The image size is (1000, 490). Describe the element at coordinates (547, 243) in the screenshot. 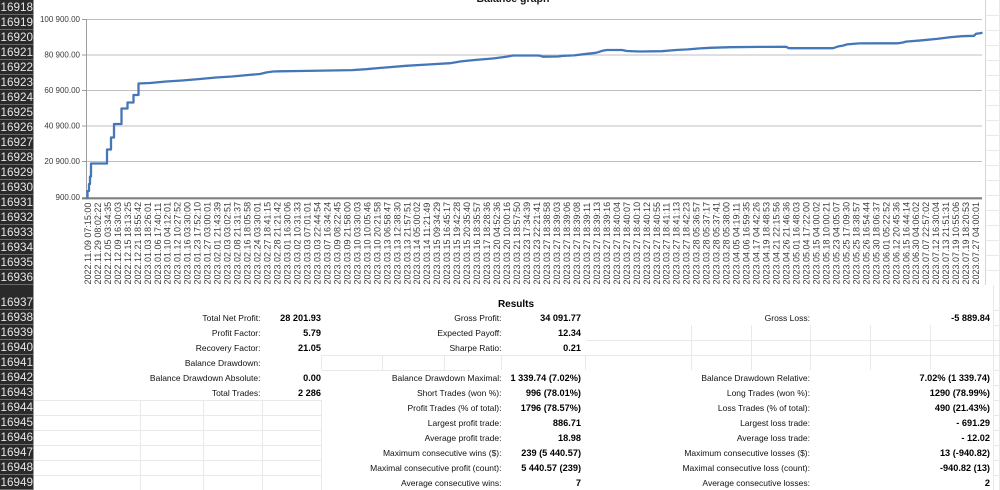

I see `svg-text: 2023.03.27 18:38:58` at that location.